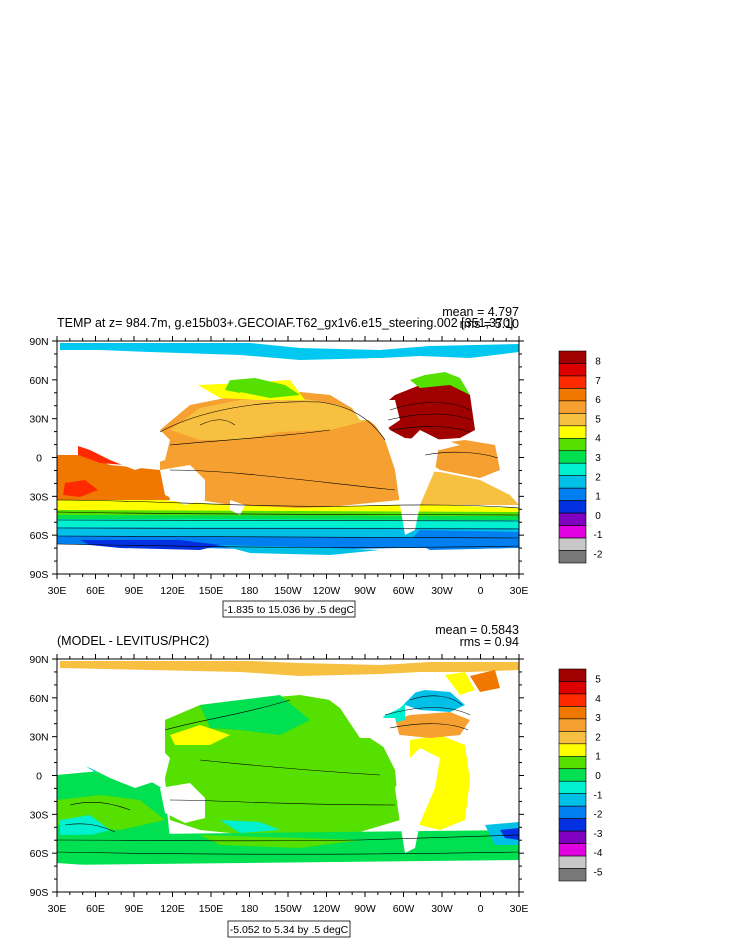  What do you see at coordinates (417, 800) in the screenshot?
I see `south-america-land` at bounding box center [417, 800].